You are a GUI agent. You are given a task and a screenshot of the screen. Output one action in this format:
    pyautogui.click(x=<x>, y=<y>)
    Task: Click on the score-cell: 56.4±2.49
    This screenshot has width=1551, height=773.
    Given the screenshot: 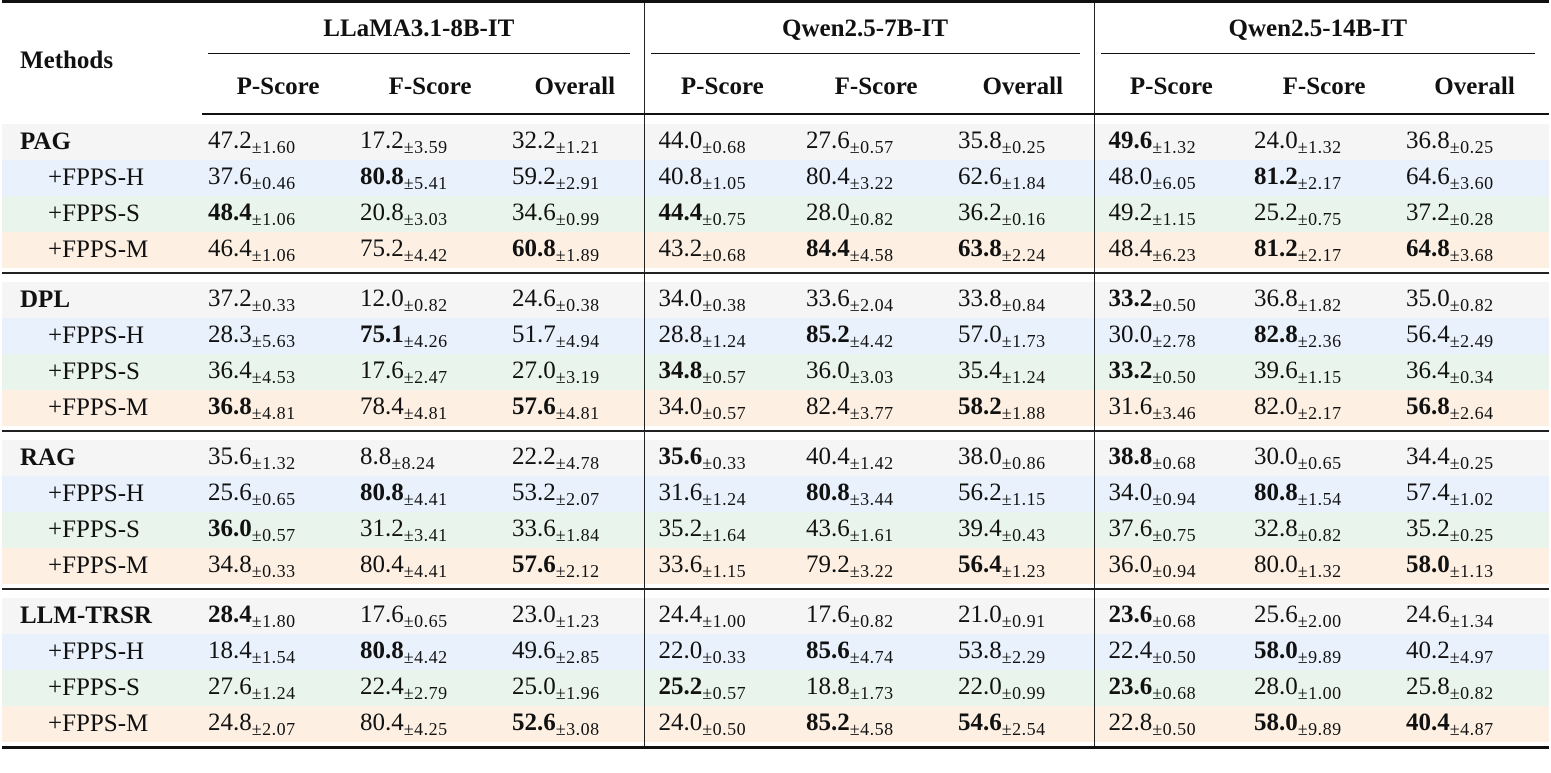 What is the action you would take?
    pyautogui.click(x=1475, y=336)
    